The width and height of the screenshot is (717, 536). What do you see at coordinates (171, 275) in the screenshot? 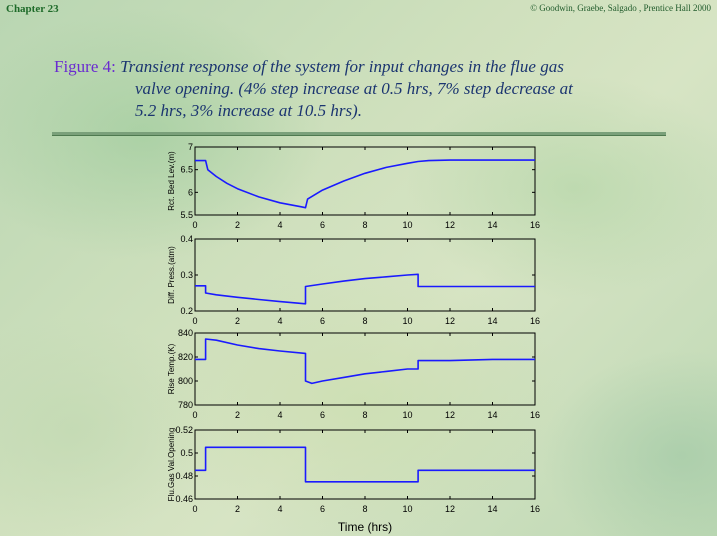
I see `y-axis-label: Diff. Press.(atm)` at bounding box center [171, 275].